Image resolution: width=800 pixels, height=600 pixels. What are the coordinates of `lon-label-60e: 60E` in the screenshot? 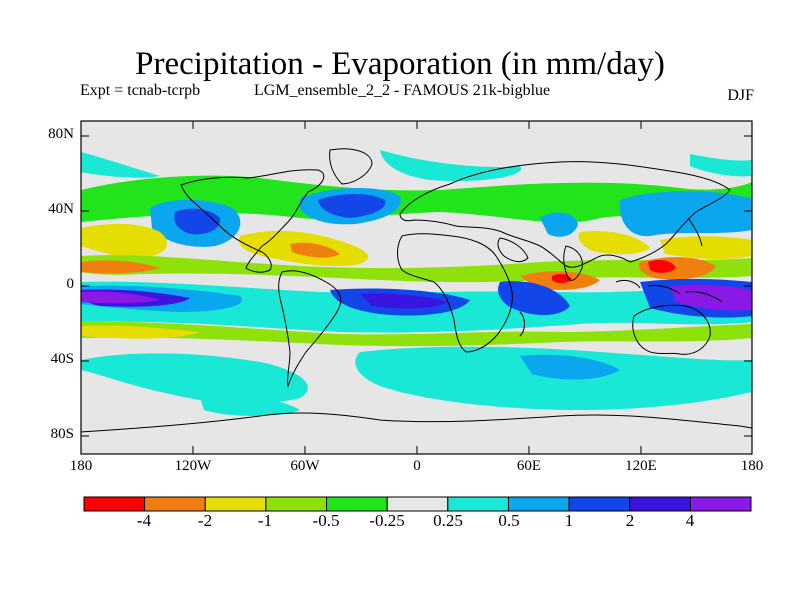 It's located at (529, 466).